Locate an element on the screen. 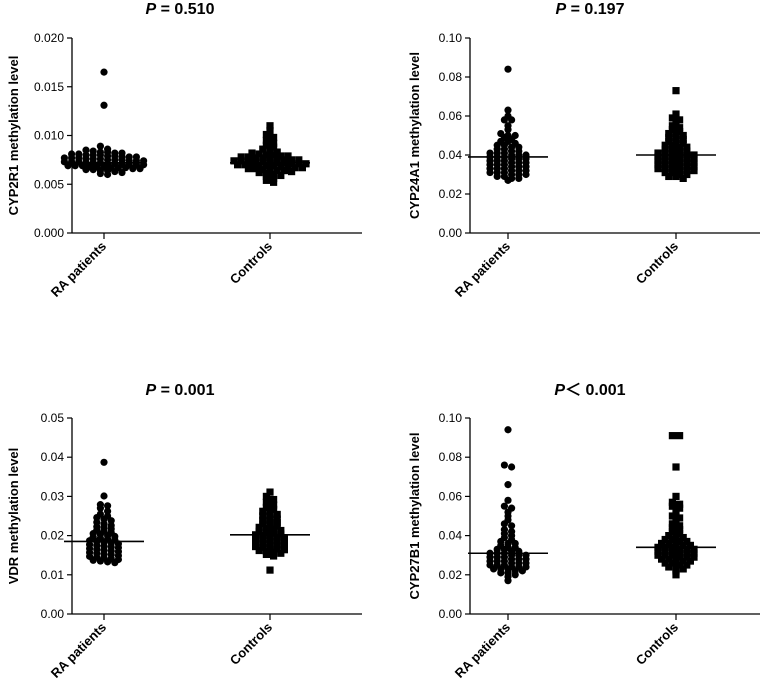 The image size is (767, 697). x-category-label: Controls is located at coordinates (251, 644).